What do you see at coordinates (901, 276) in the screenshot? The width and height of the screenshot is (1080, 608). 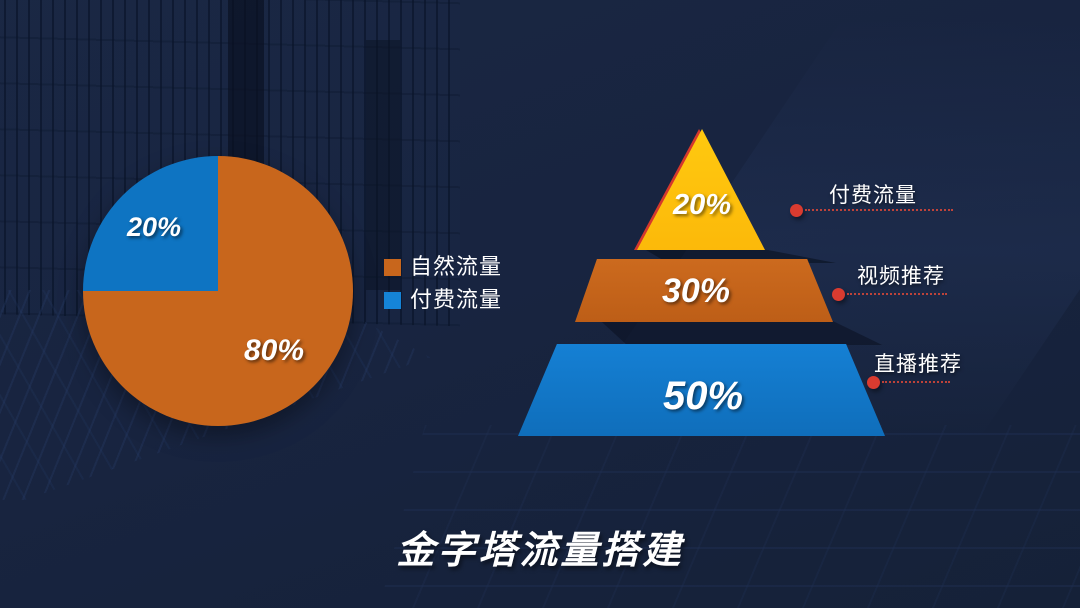 I see `callout-label-middle: 视频推荐` at bounding box center [901, 276].